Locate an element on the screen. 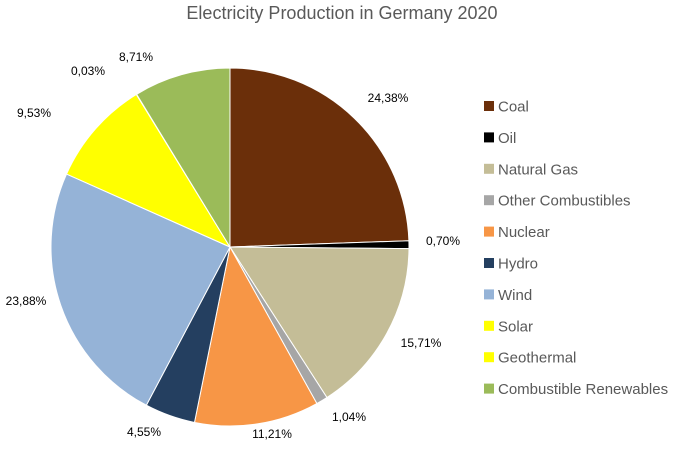 Image resolution: width=685 pixels, height=452 pixels. legend-label-other-combustibles: Other Combustibles is located at coordinates (564, 201).